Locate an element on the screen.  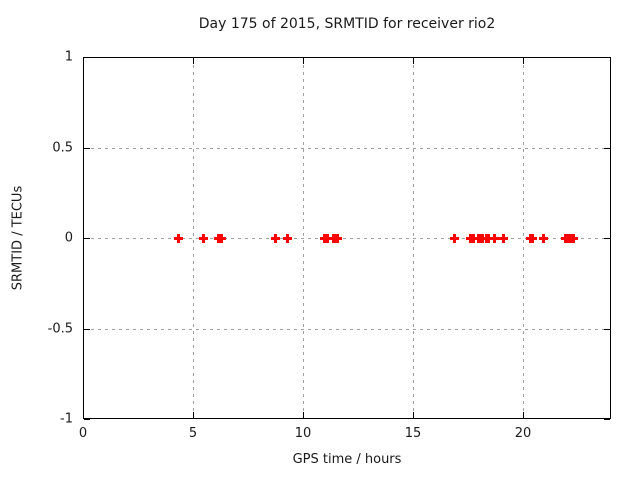
x-axis-label: GPS time / hours is located at coordinates (347, 459).